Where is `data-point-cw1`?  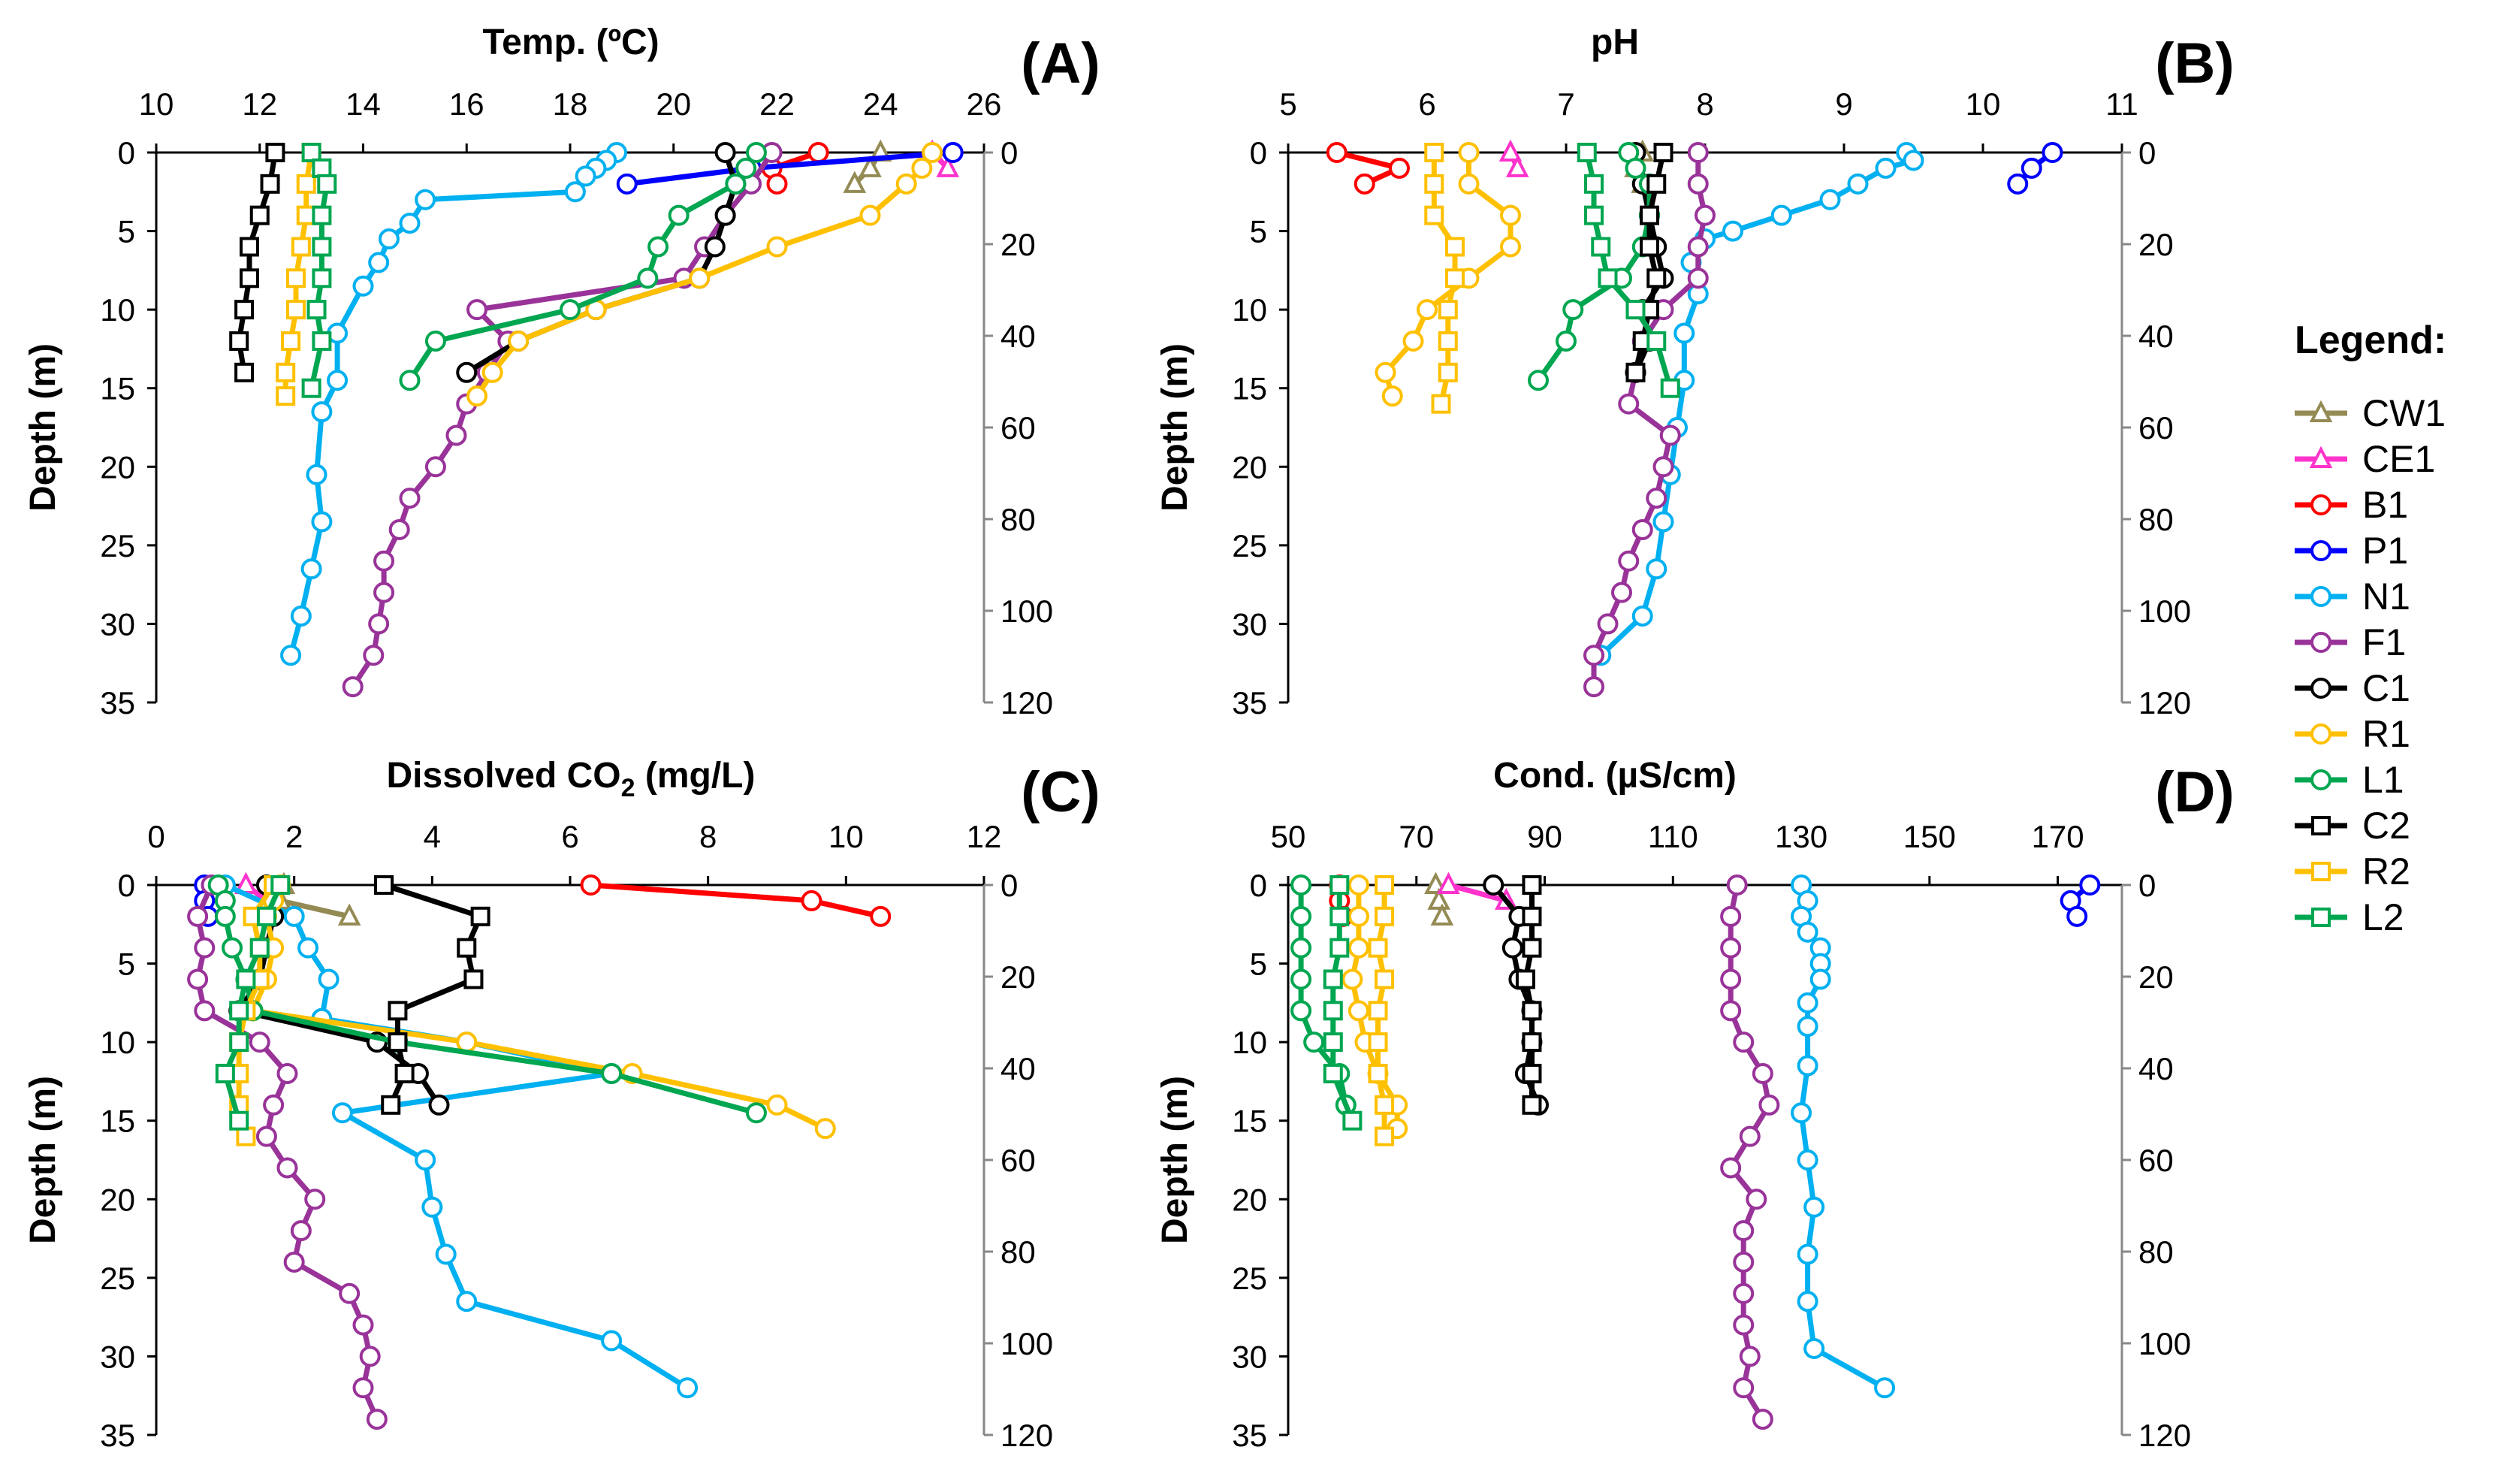
data-point-cw1 is located at coordinates (855, 182).